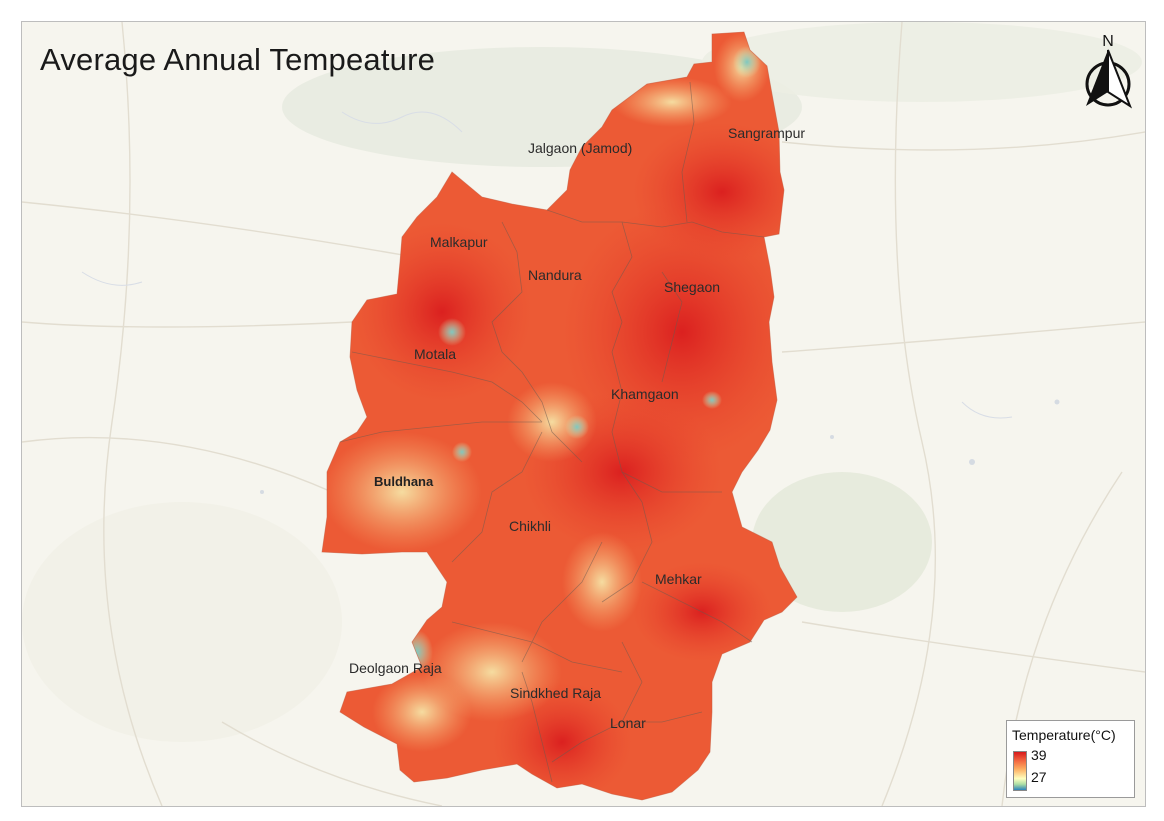  Describe the element at coordinates (580, 148) in the screenshot. I see `place-label-jalgaon: Jalgaon (Jamod)` at that location.